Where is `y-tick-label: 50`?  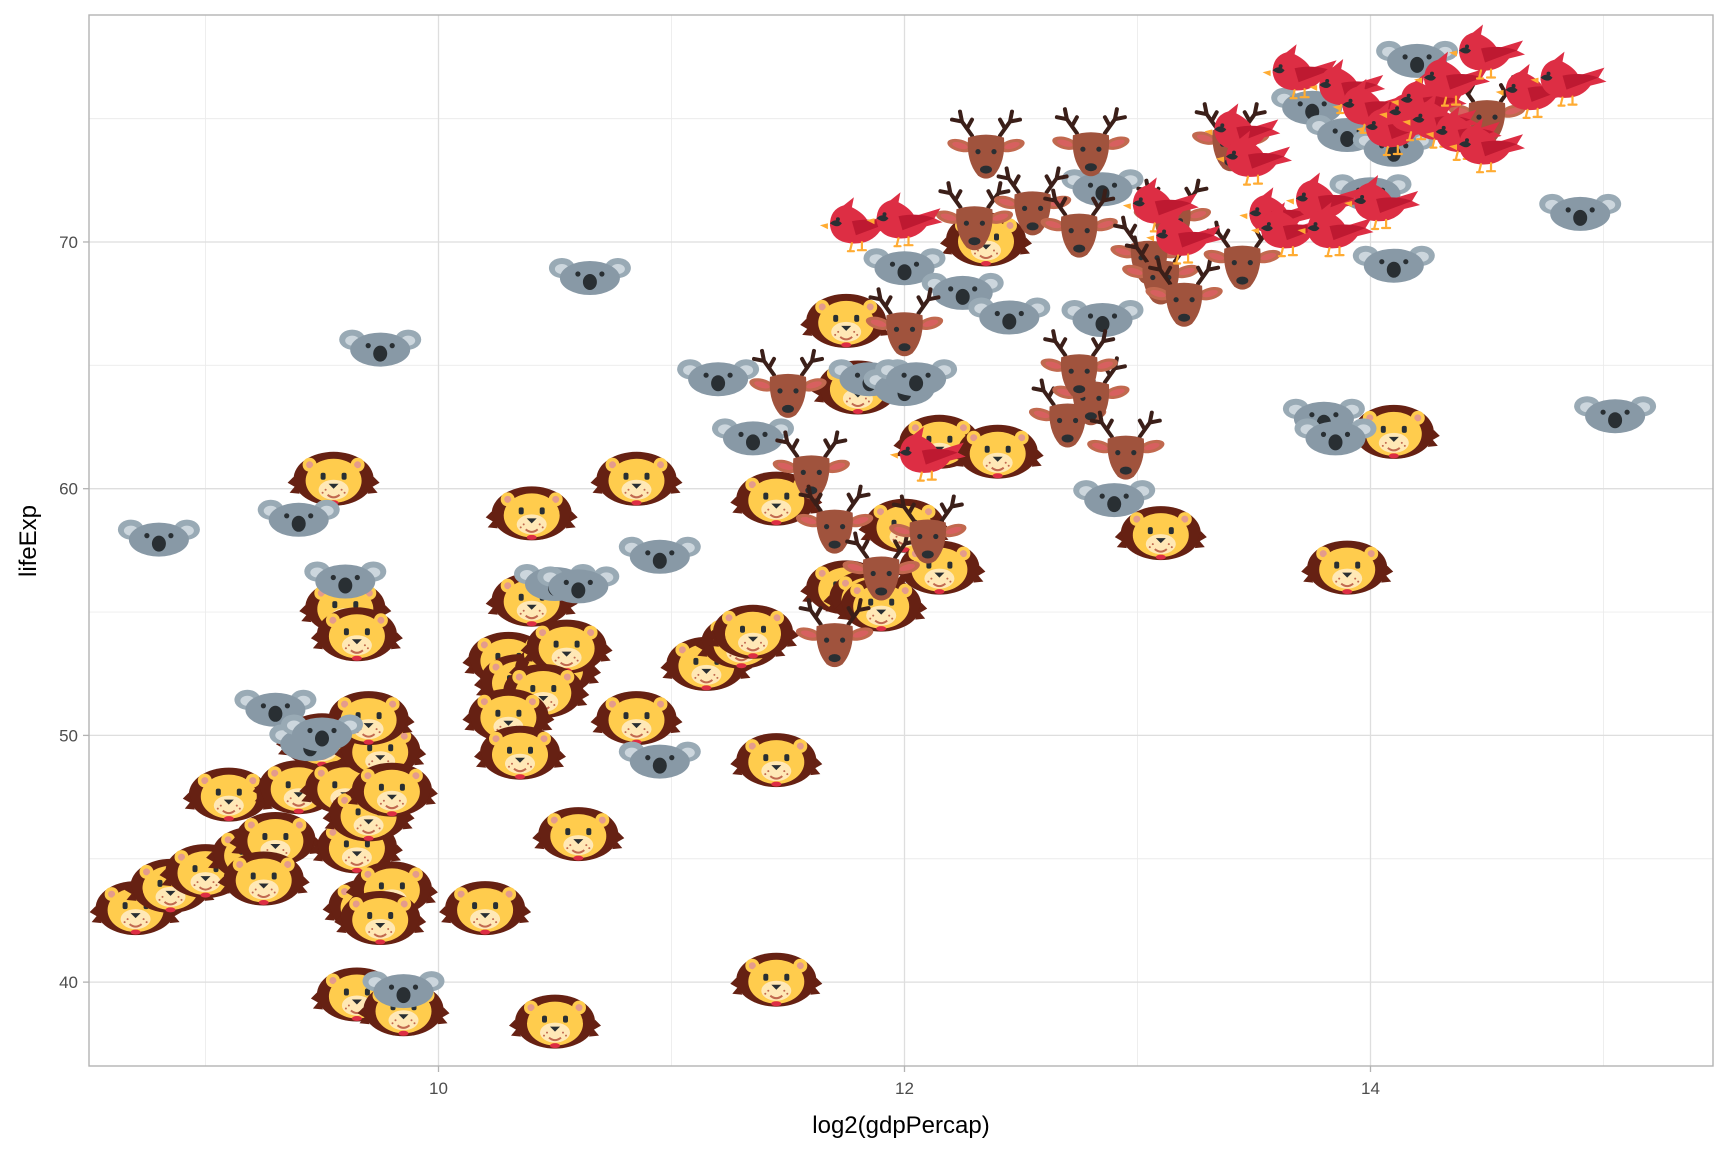 y-tick-label: 50 is located at coordinates (68, 735).